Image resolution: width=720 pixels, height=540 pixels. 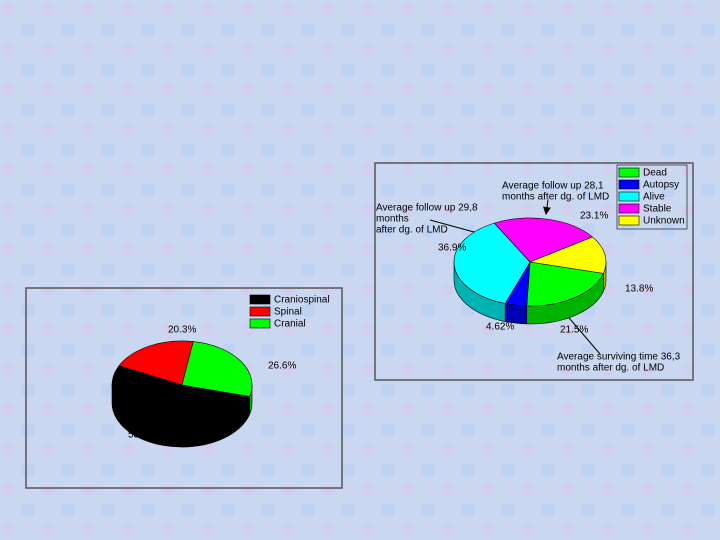 I want to click on legend-box, so click(x=652, y=197).